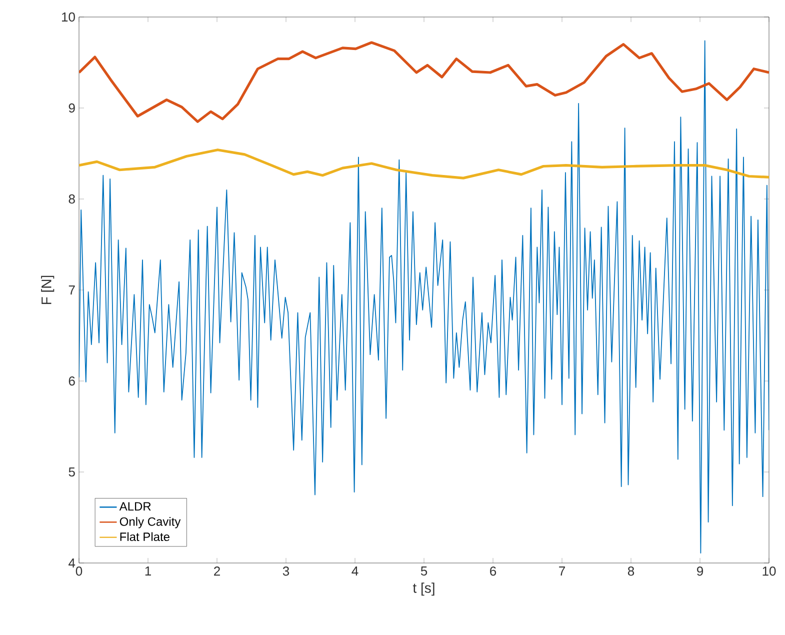 Image resolution: width=785 pixels, height=635 pixels. Describe the element at coordinates (700, 571) in the screenshot. I see `x-tick-label: 9` at that location.